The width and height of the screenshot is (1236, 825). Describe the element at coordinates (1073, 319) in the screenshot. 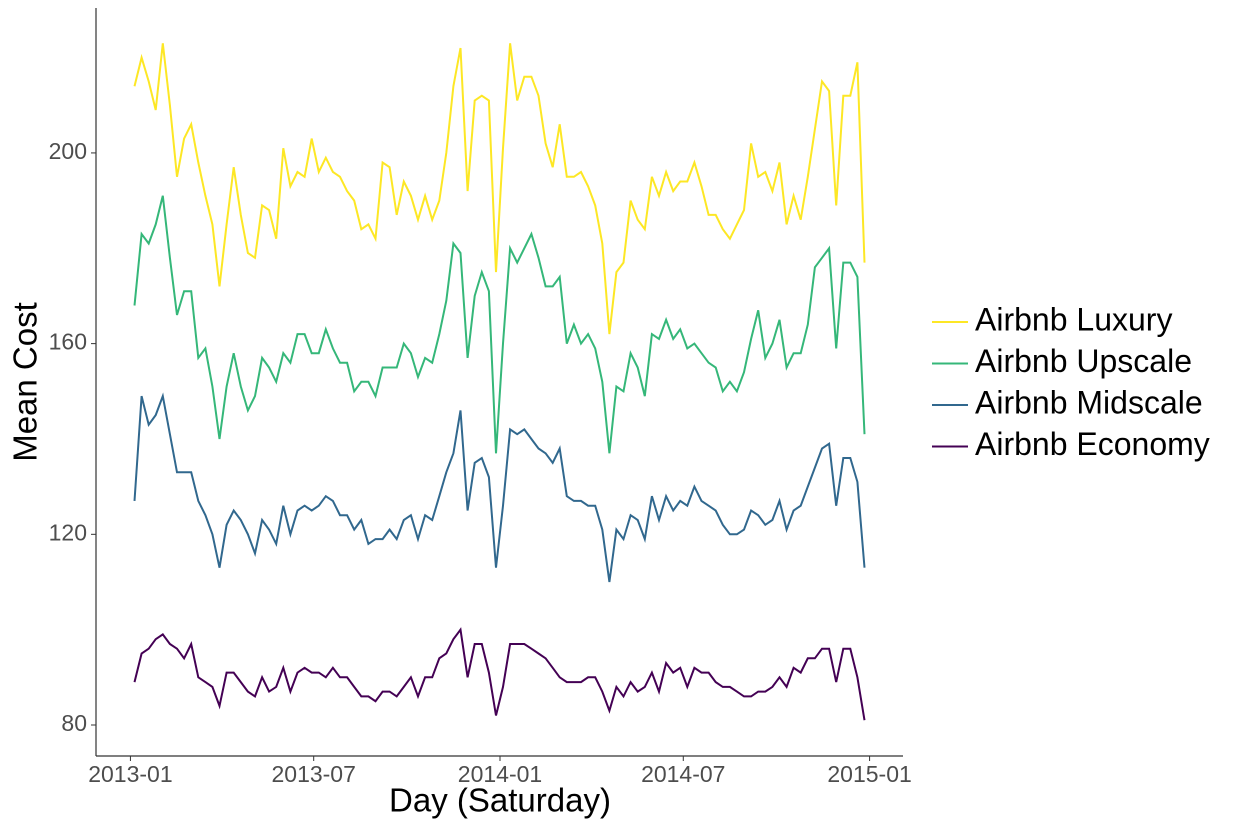

I see `legend-label: Airbnb Luxury` at that location.